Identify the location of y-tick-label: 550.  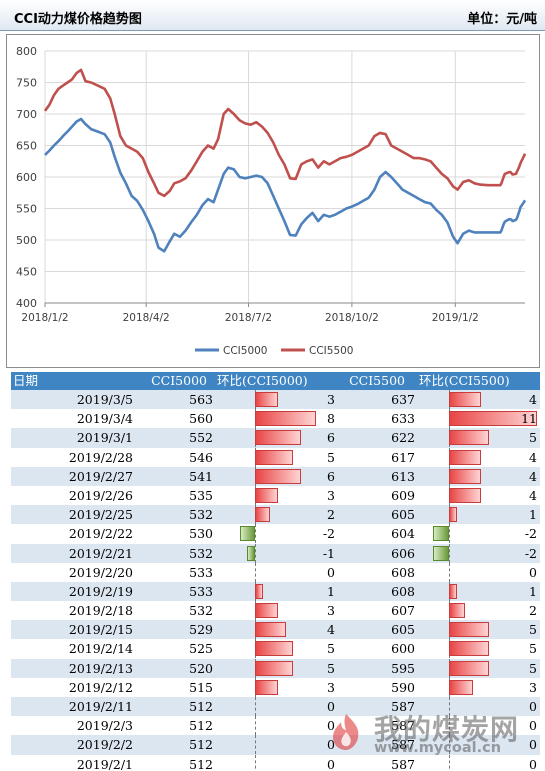
(26, 209).